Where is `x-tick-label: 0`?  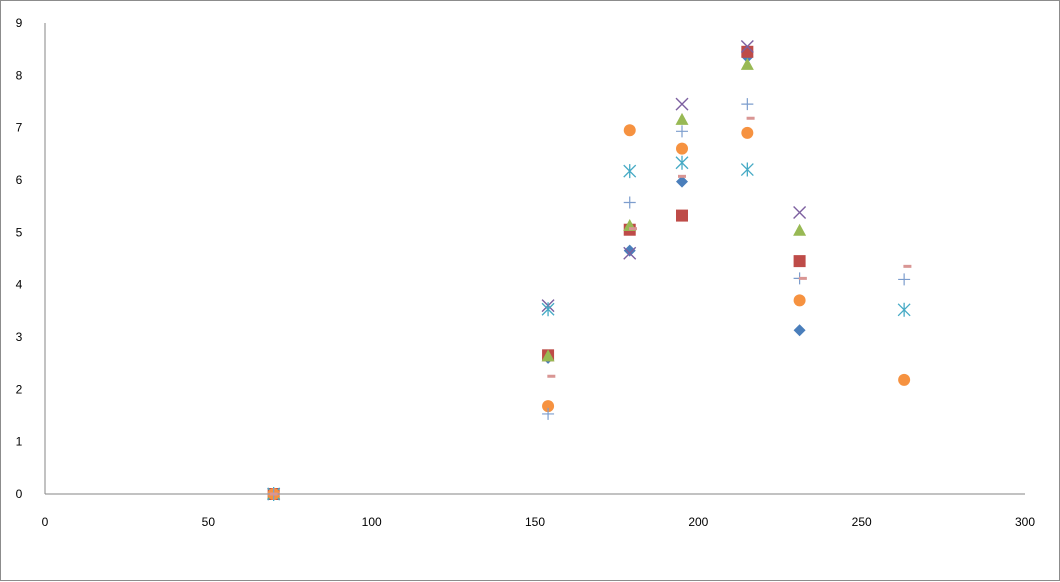 x-tick-label: 0 is located at coordinates (45, 522).